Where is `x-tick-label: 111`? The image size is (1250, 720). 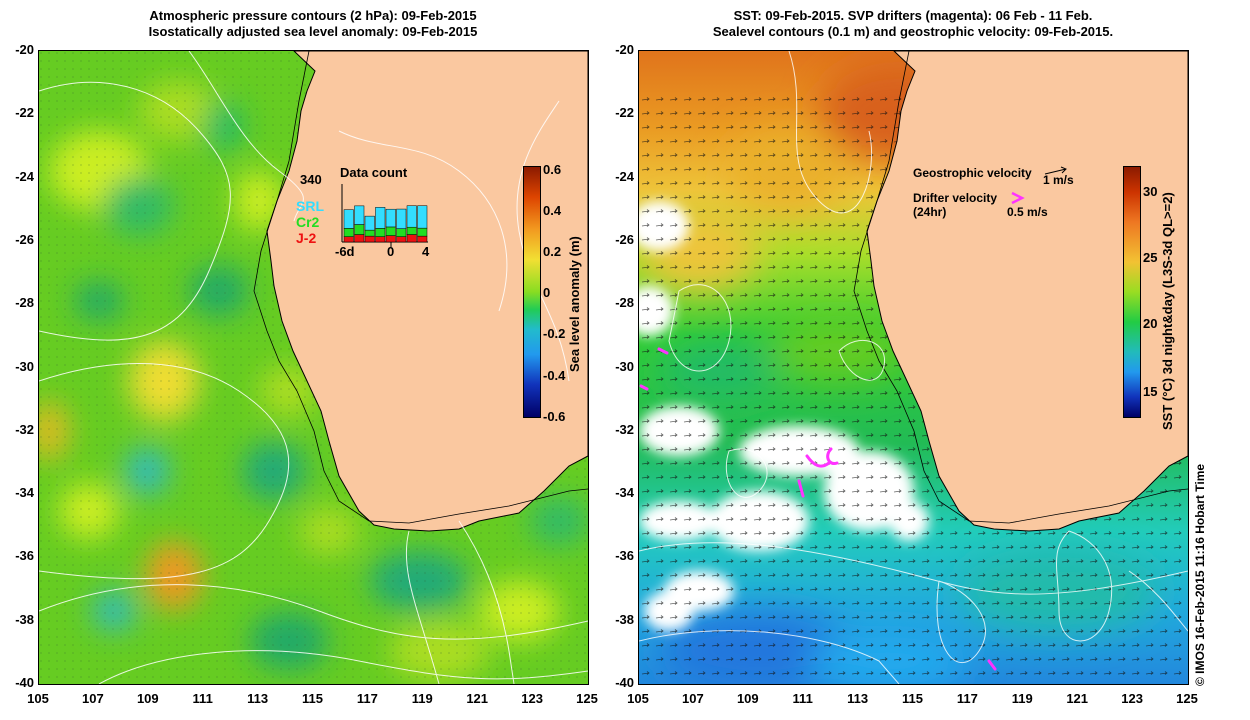 x-tick-label: 111 is located at coordinates (802, 698).